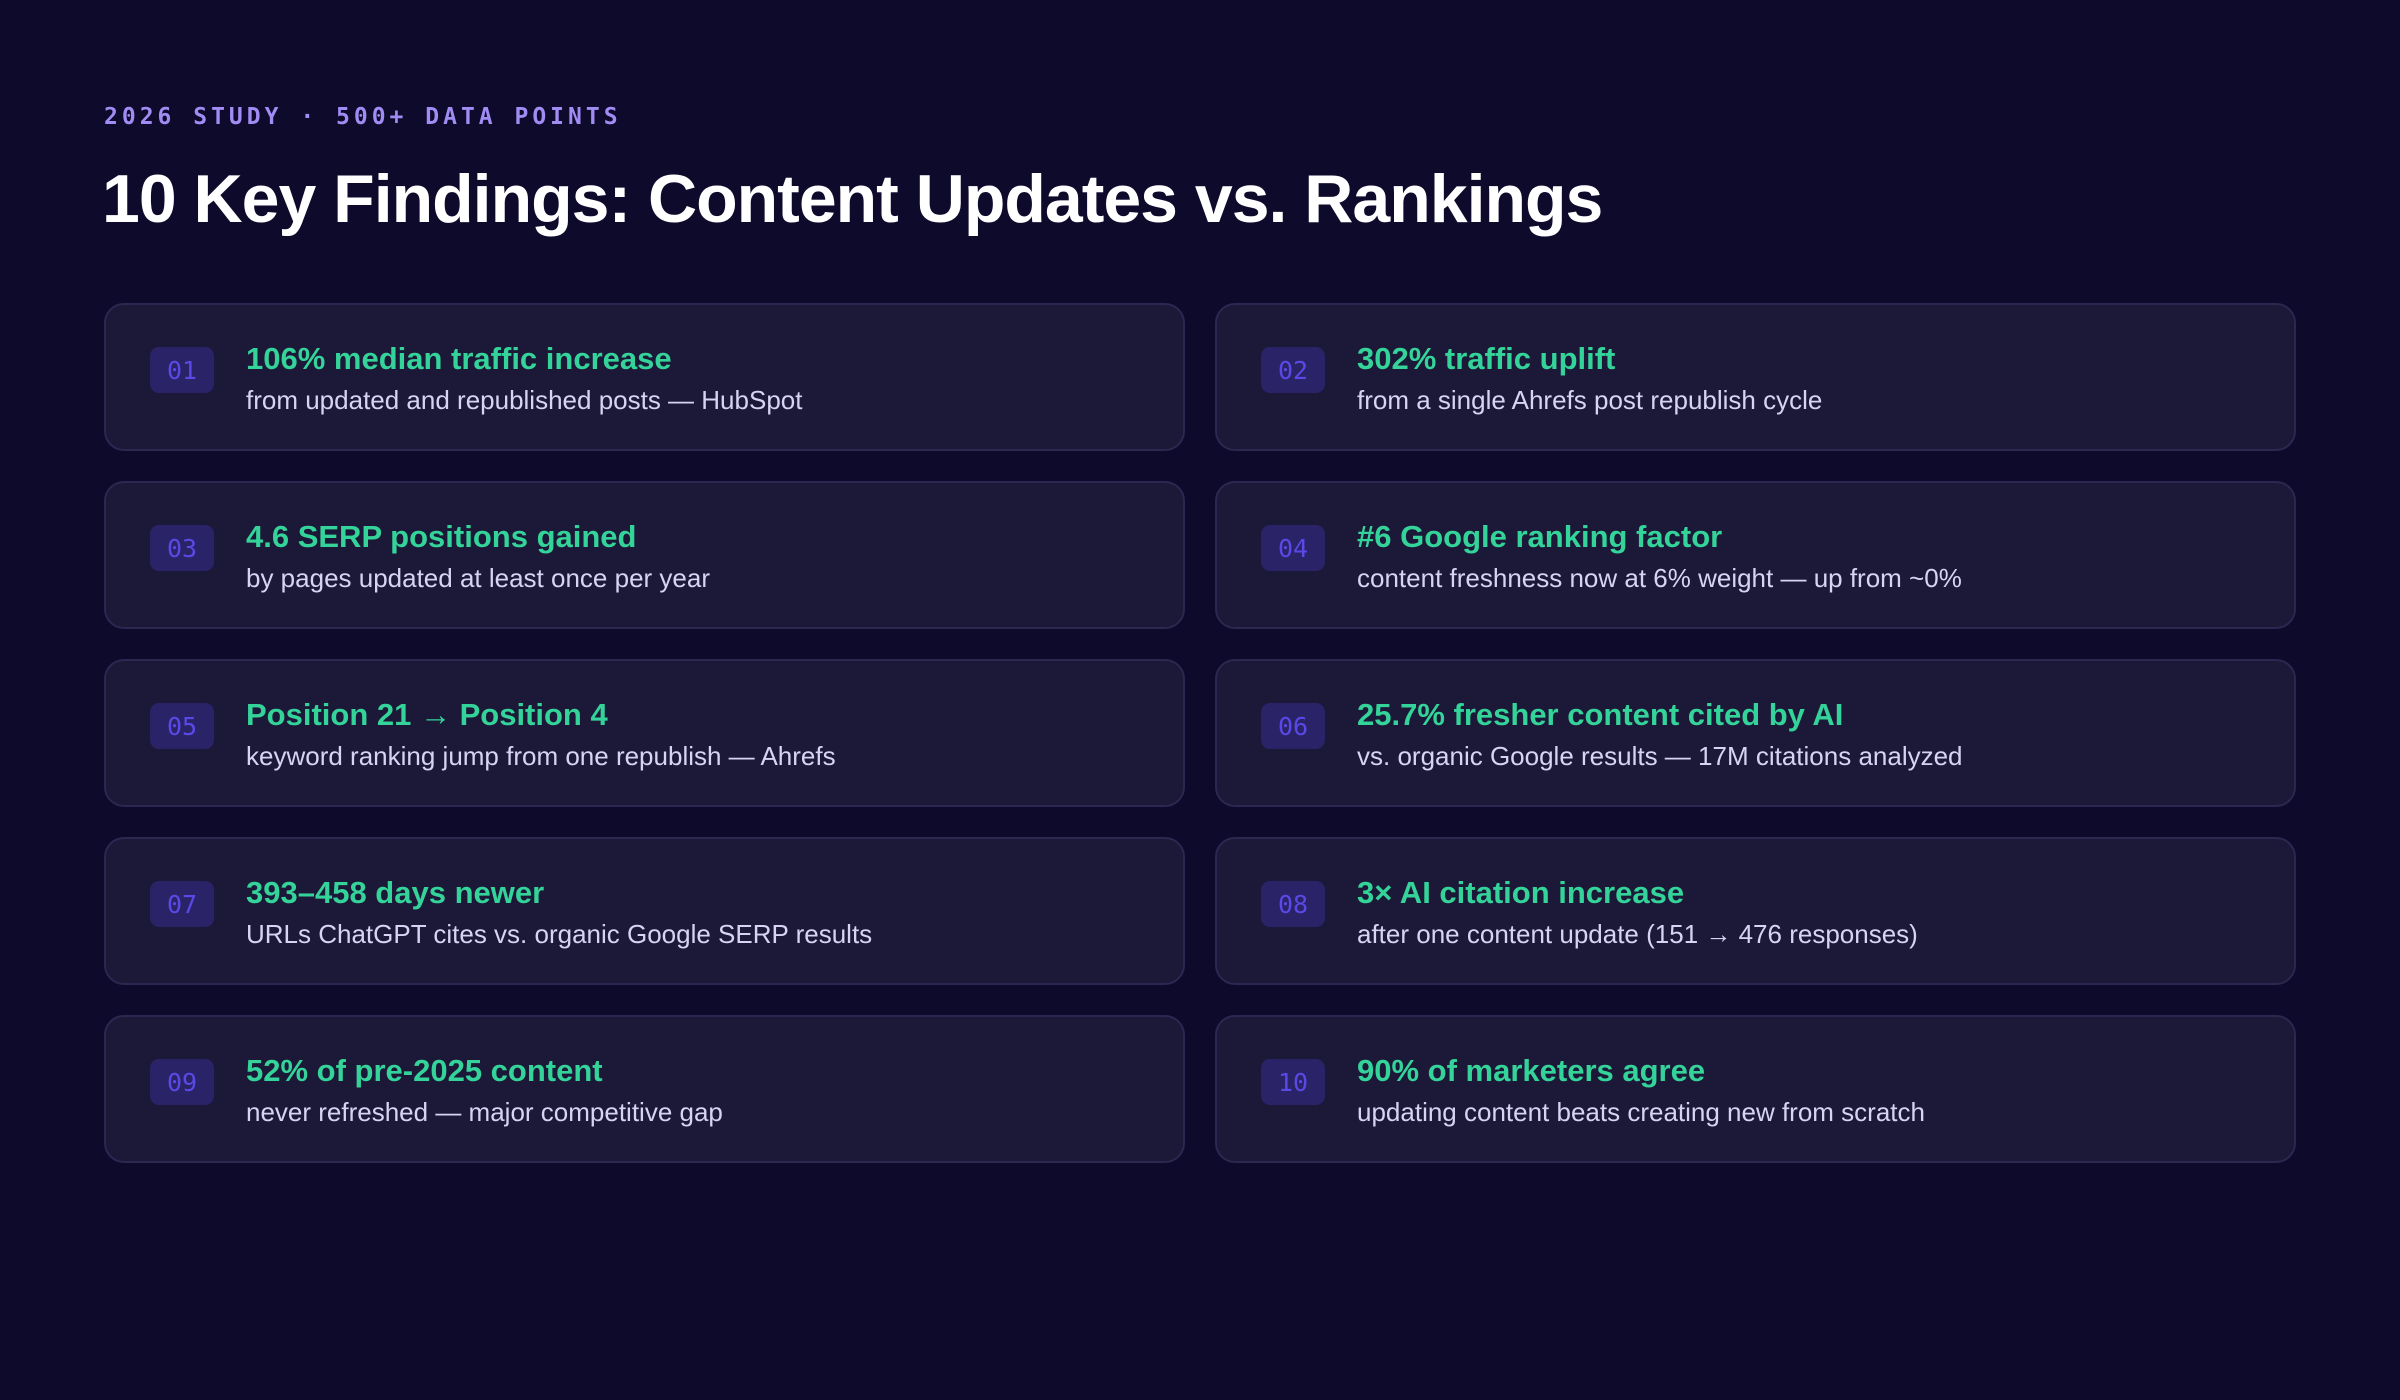  I want to click on finding-number-badge: 05, so click(182, 726).